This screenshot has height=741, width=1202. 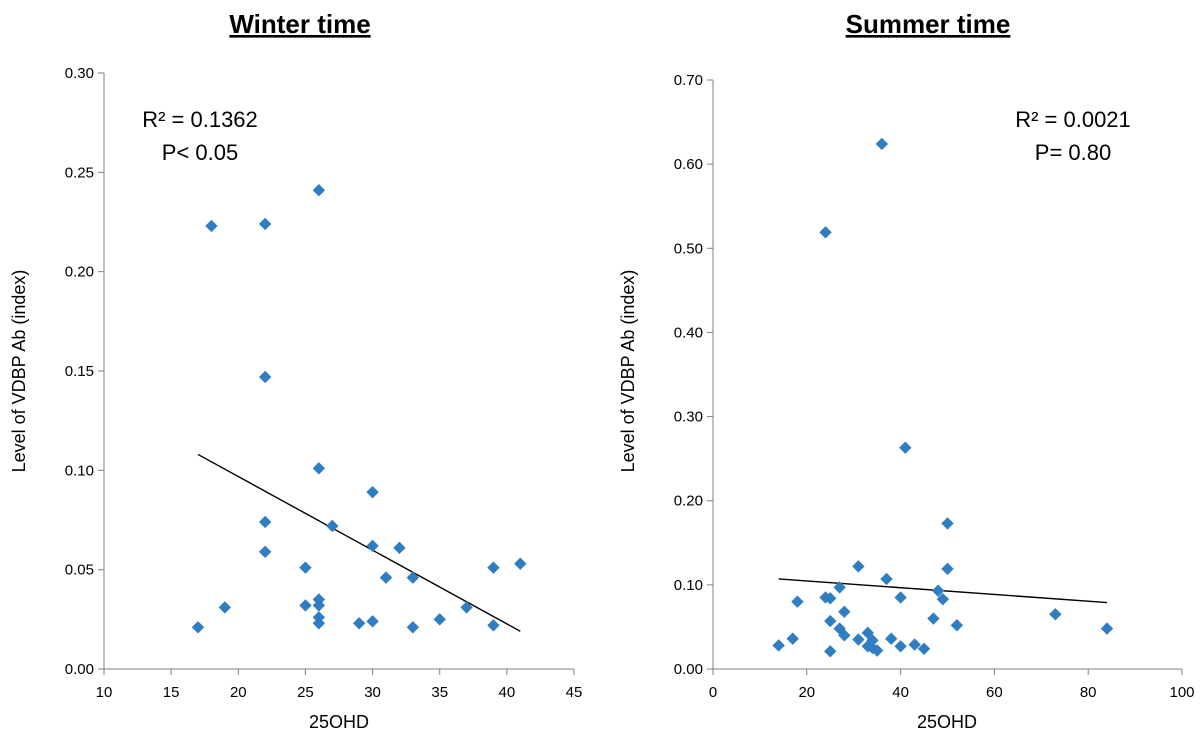 What do you see at coordinates (688, 248) in the screenshot?
I see `y-tick-label: 0.50` at bounding box center [688, 248].